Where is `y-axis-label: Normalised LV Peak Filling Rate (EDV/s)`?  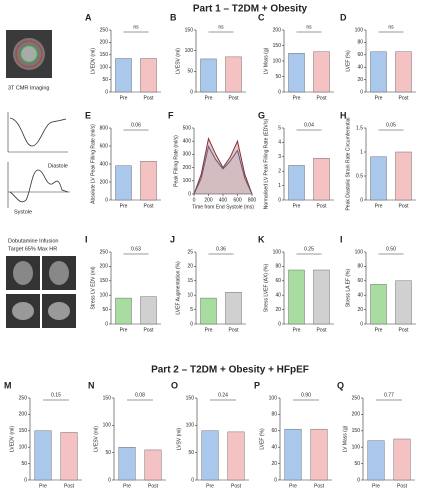
y-axis-label: Normalised LV Peak Filling Rate (EDV/s) is located at coordinates (266, 163).